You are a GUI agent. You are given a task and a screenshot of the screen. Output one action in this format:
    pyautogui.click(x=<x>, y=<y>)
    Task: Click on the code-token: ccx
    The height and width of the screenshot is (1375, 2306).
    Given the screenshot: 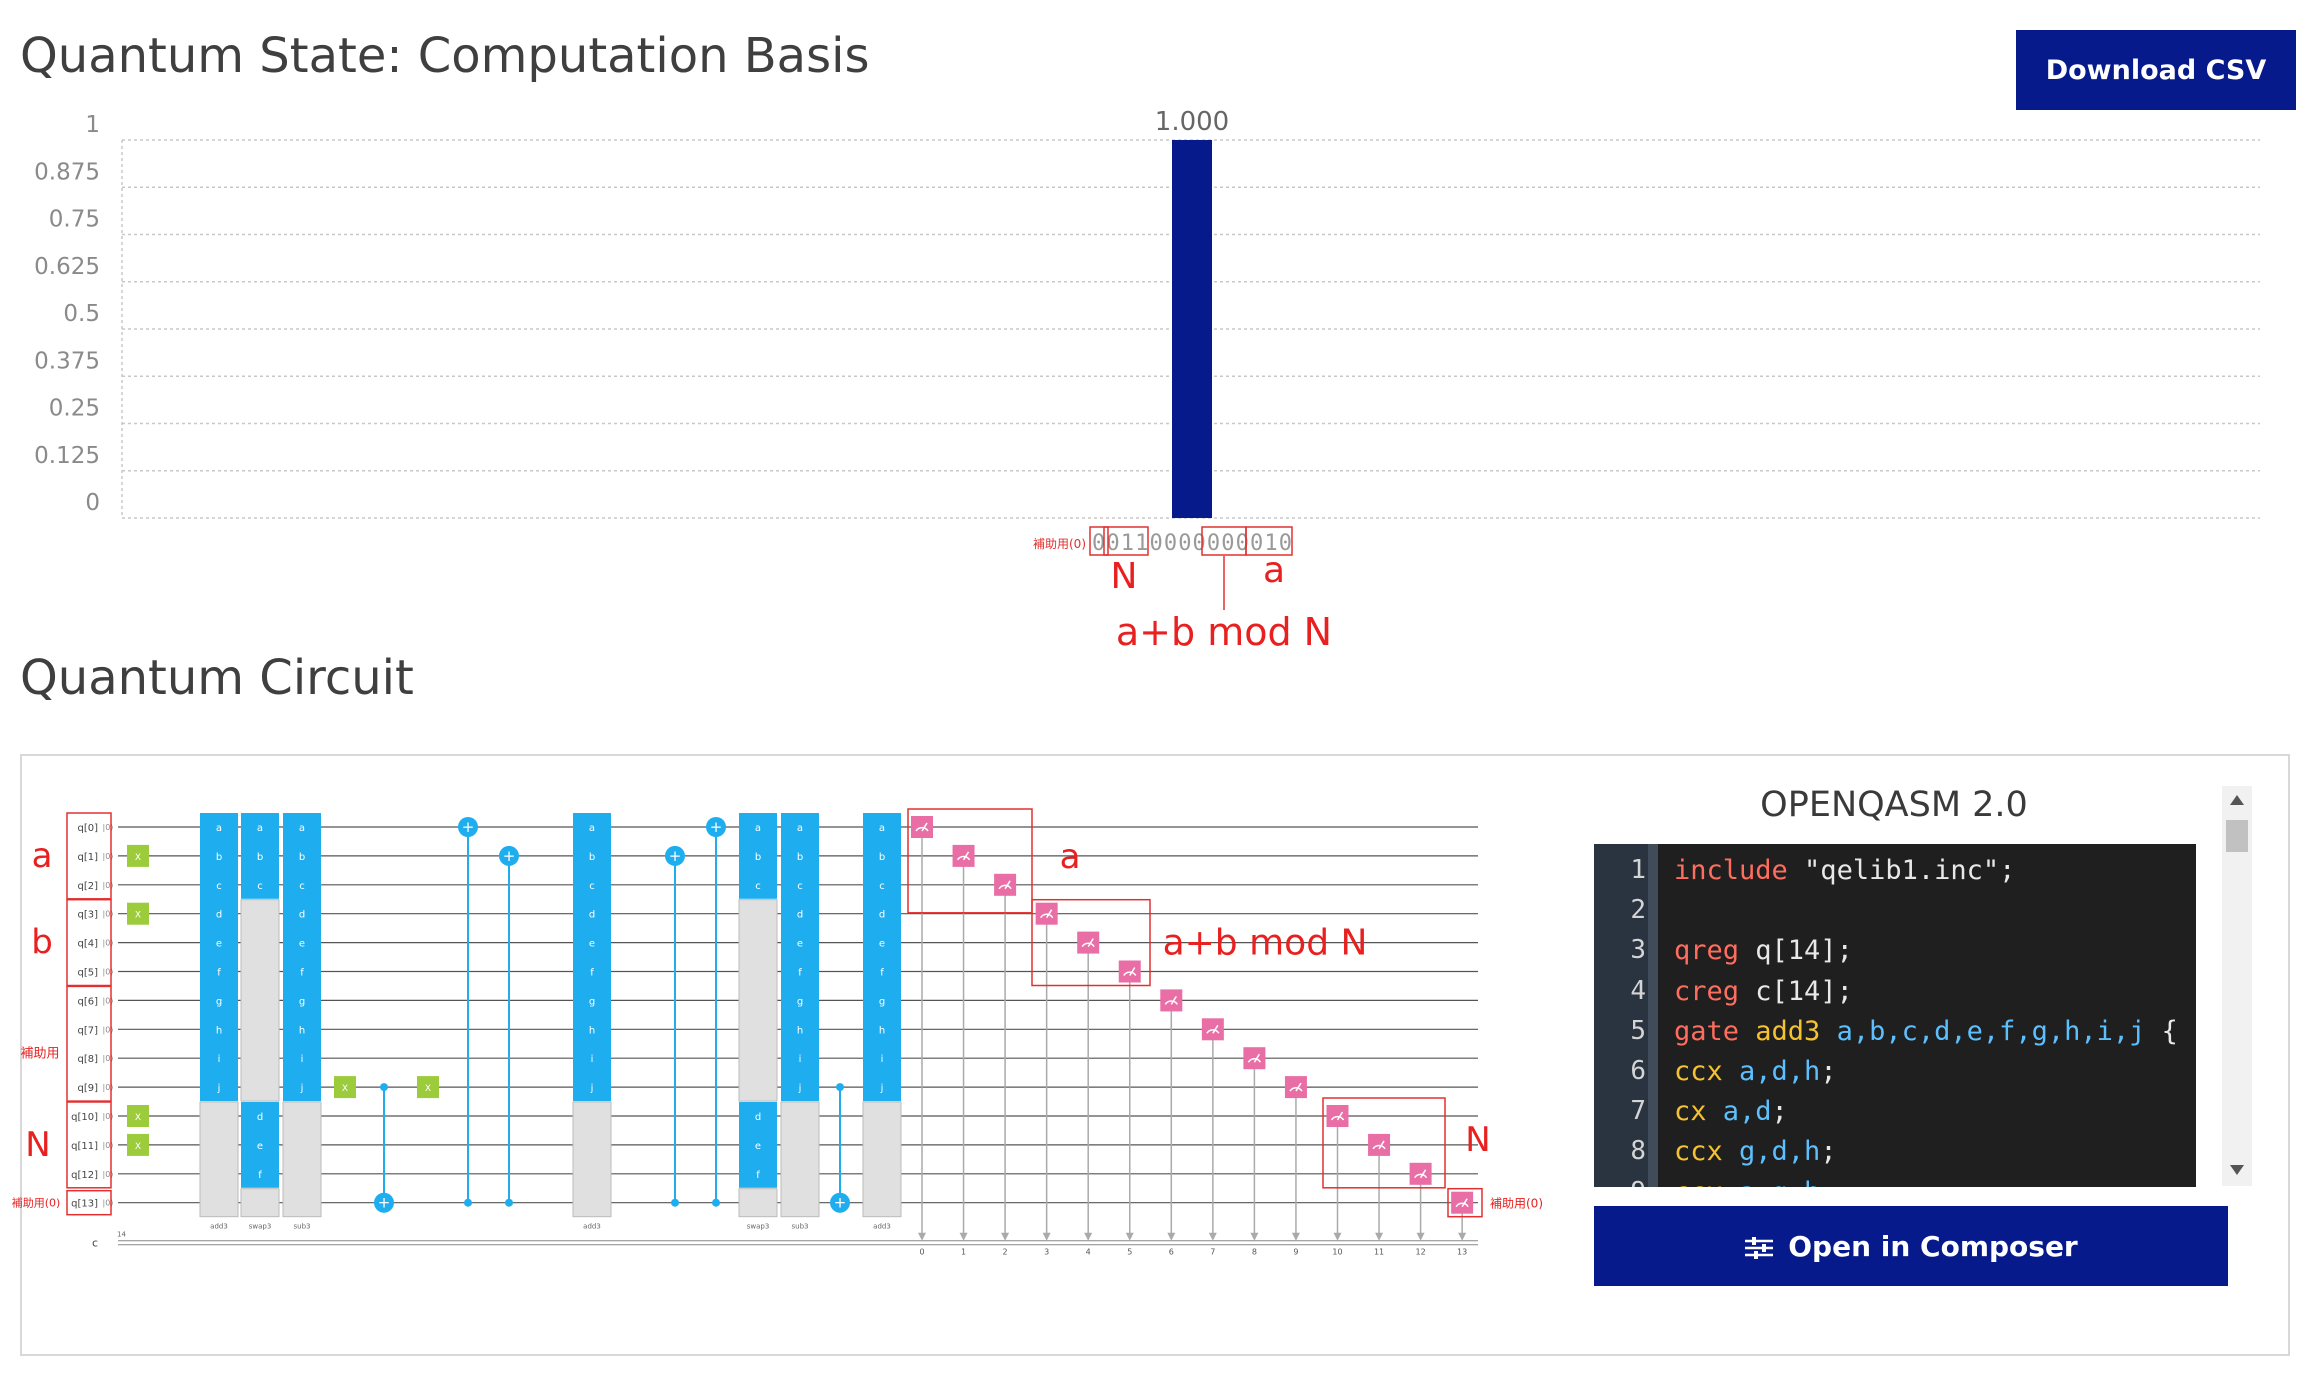 What is the action you would take?
    pyautogui.click(x=1698, y=1071)
    